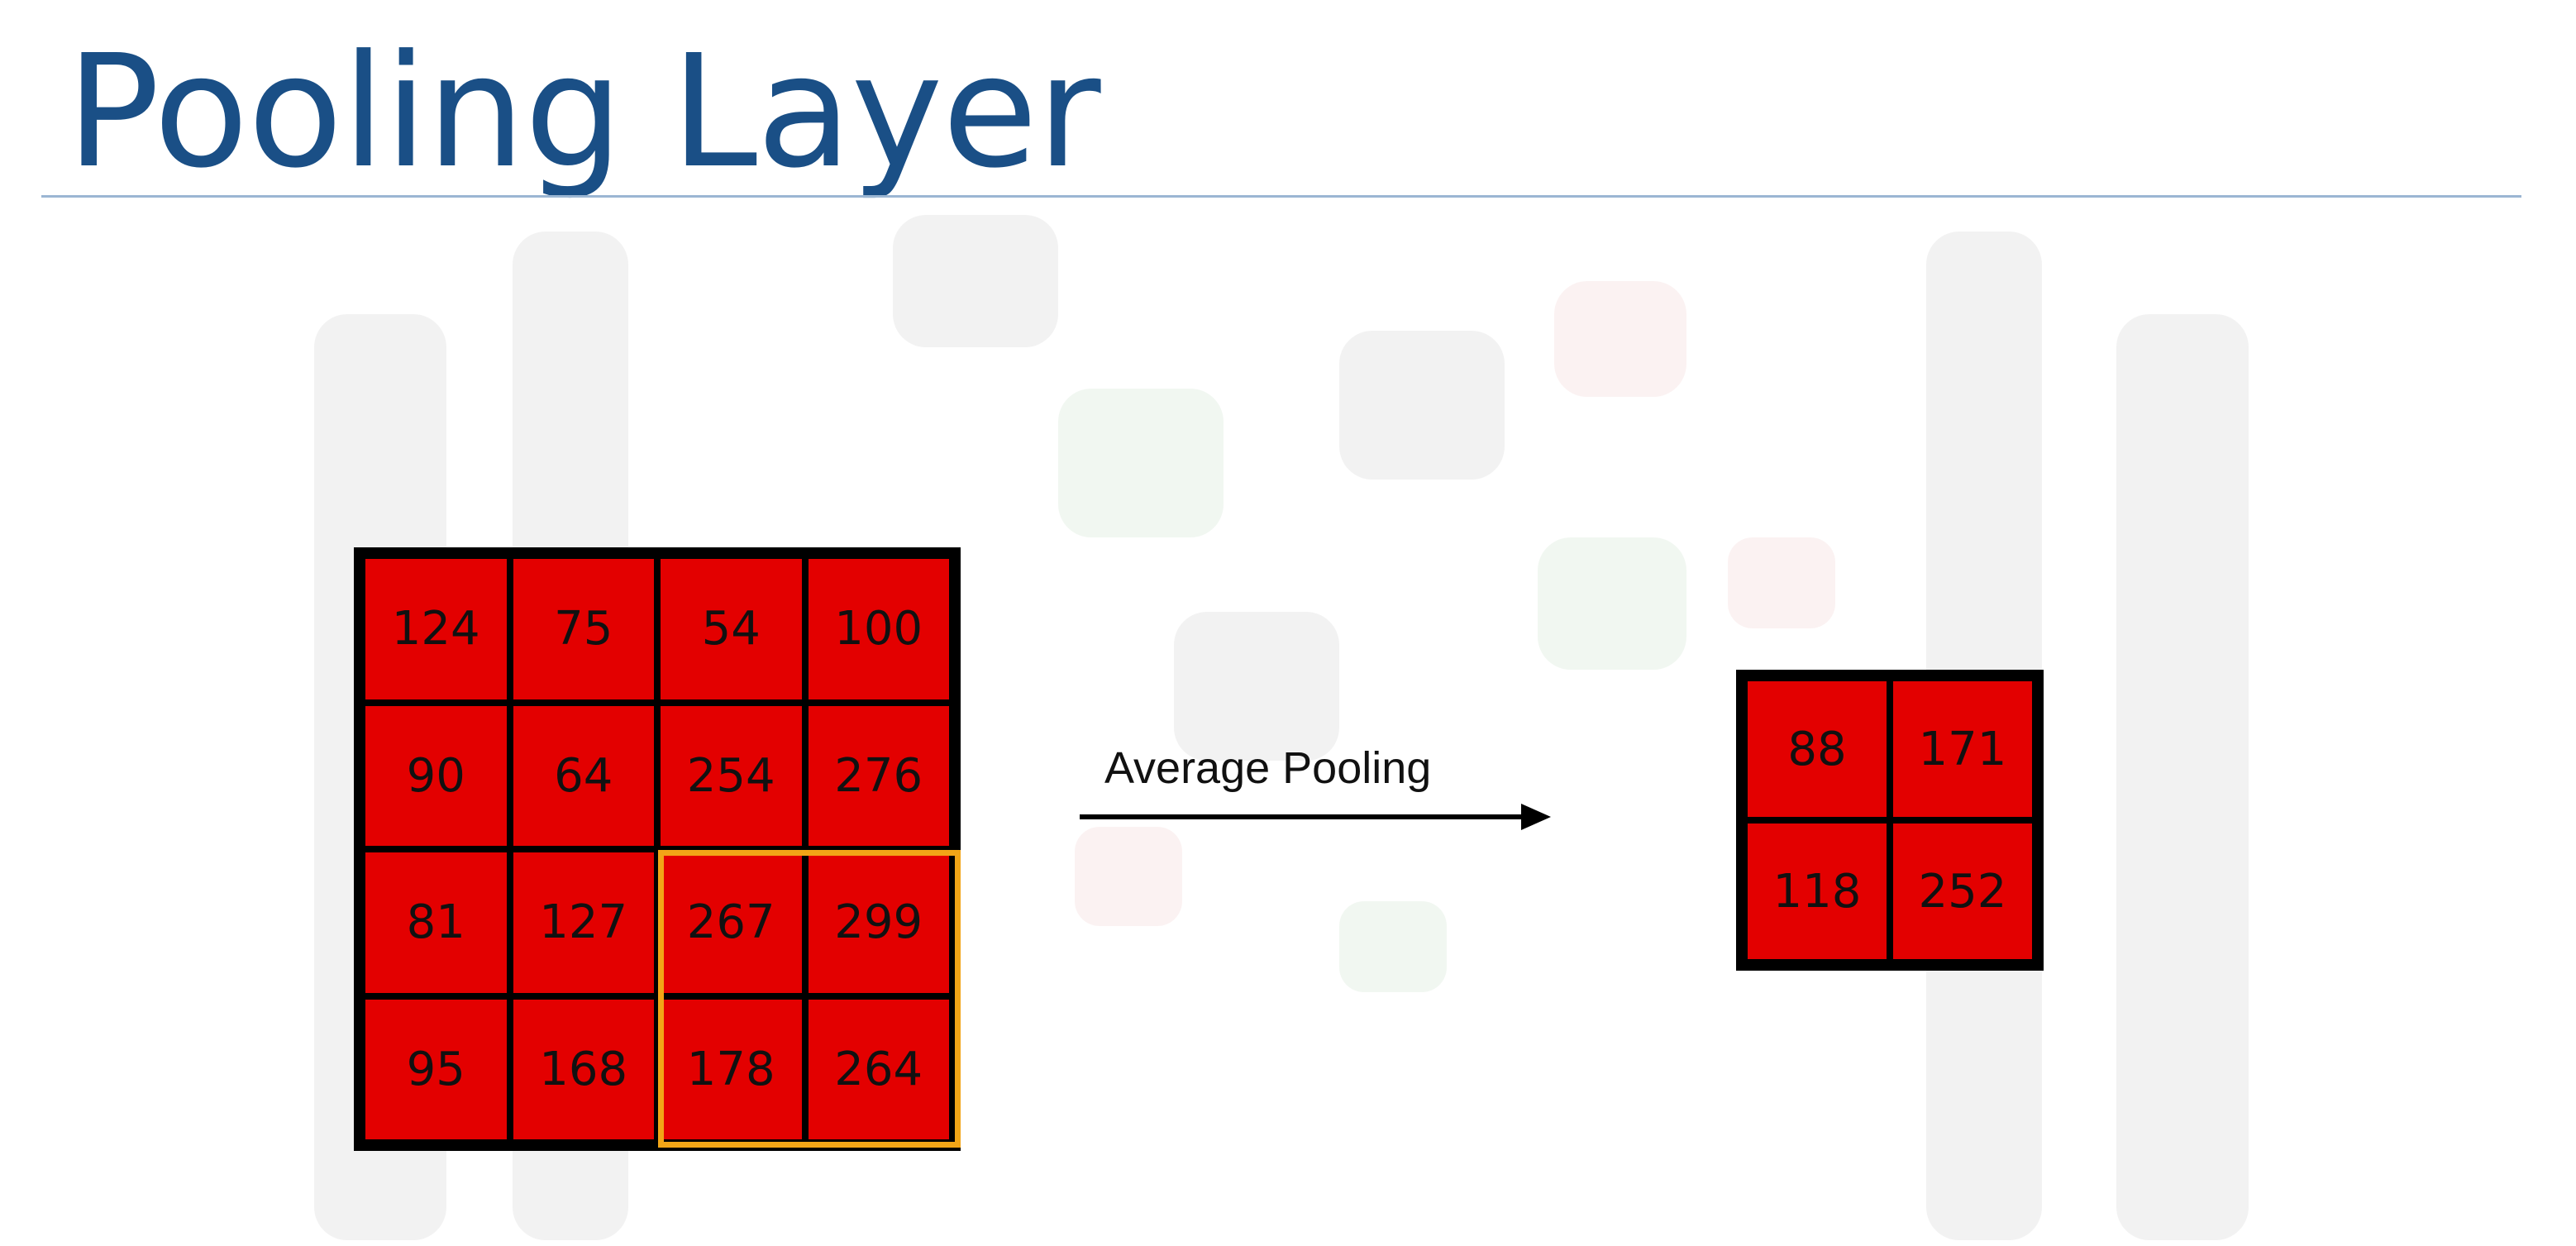 The image size is (2576, 1246). What do you see at coordinates (731, 629) in the screenshot?
I see `input-cell: 54` at bounding box center [731, 629].